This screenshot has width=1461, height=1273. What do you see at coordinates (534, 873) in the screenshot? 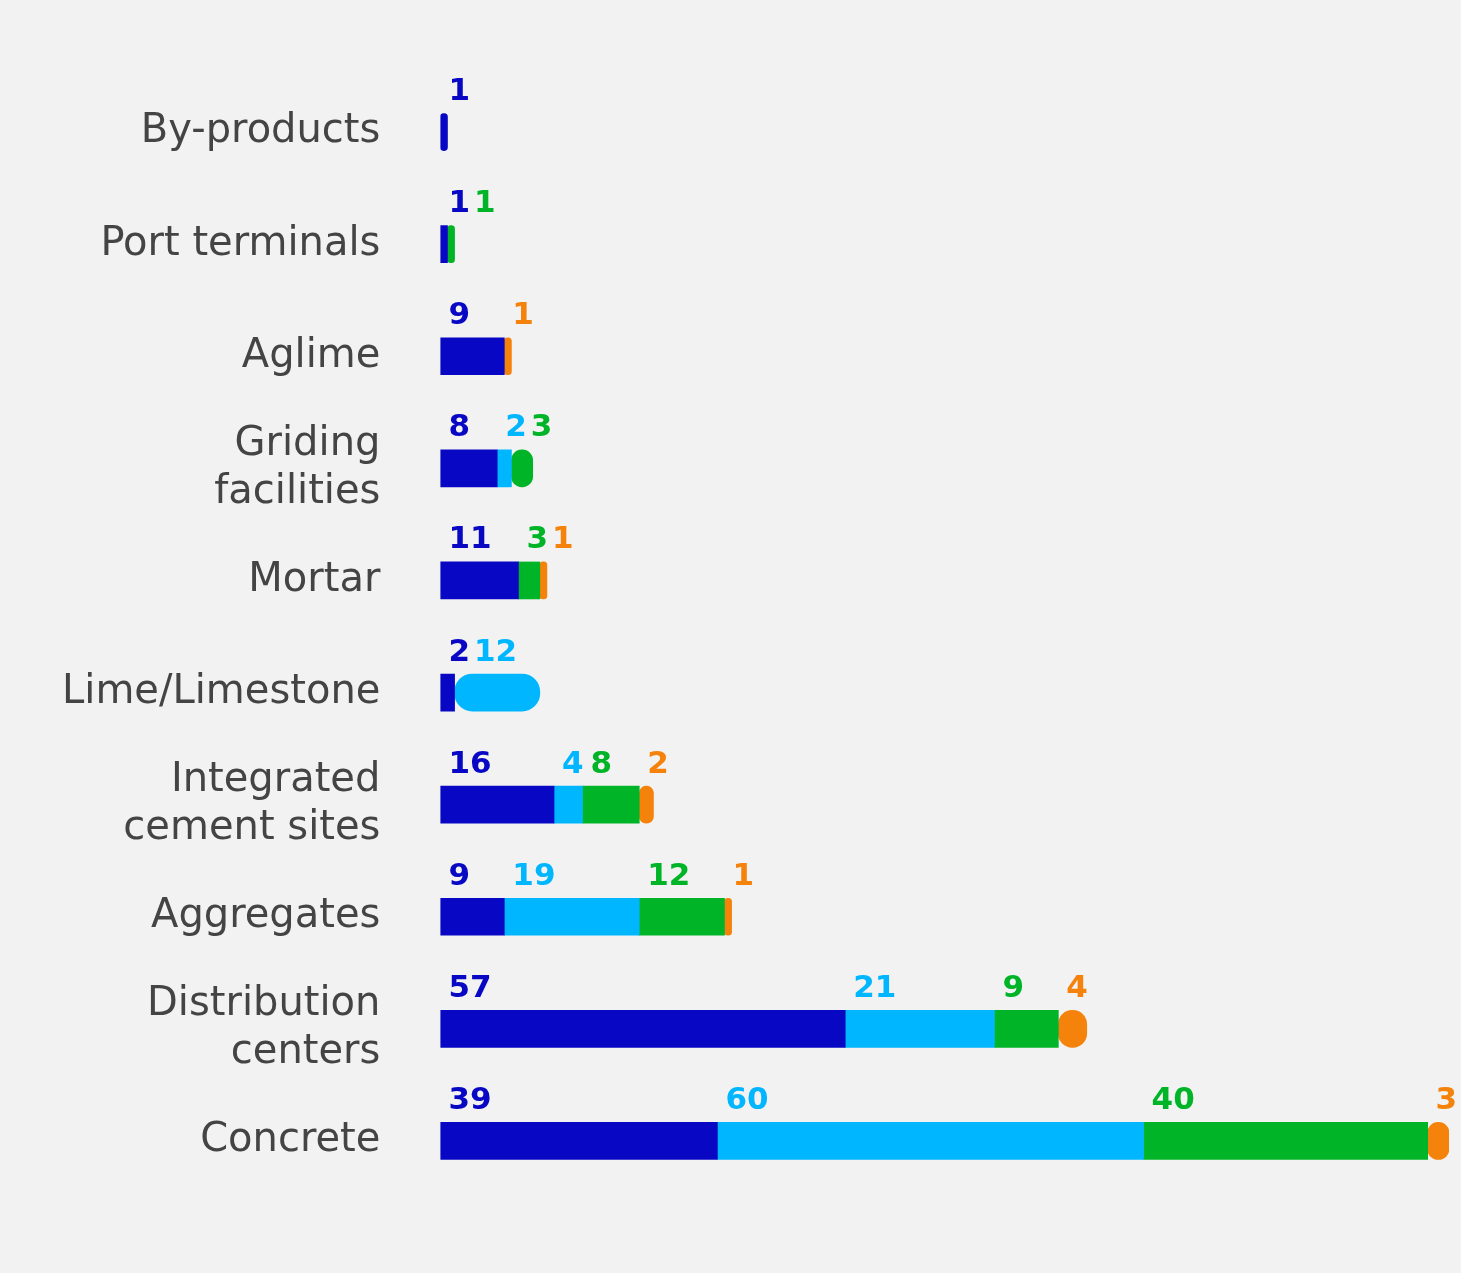
I see `data-label: 19` at bounding box center [534, 873].